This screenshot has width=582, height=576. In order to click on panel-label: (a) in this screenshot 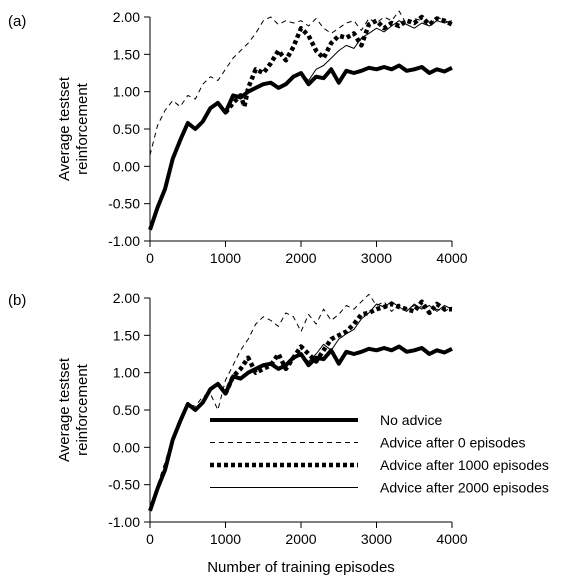, I will do `click(17, 21)`.